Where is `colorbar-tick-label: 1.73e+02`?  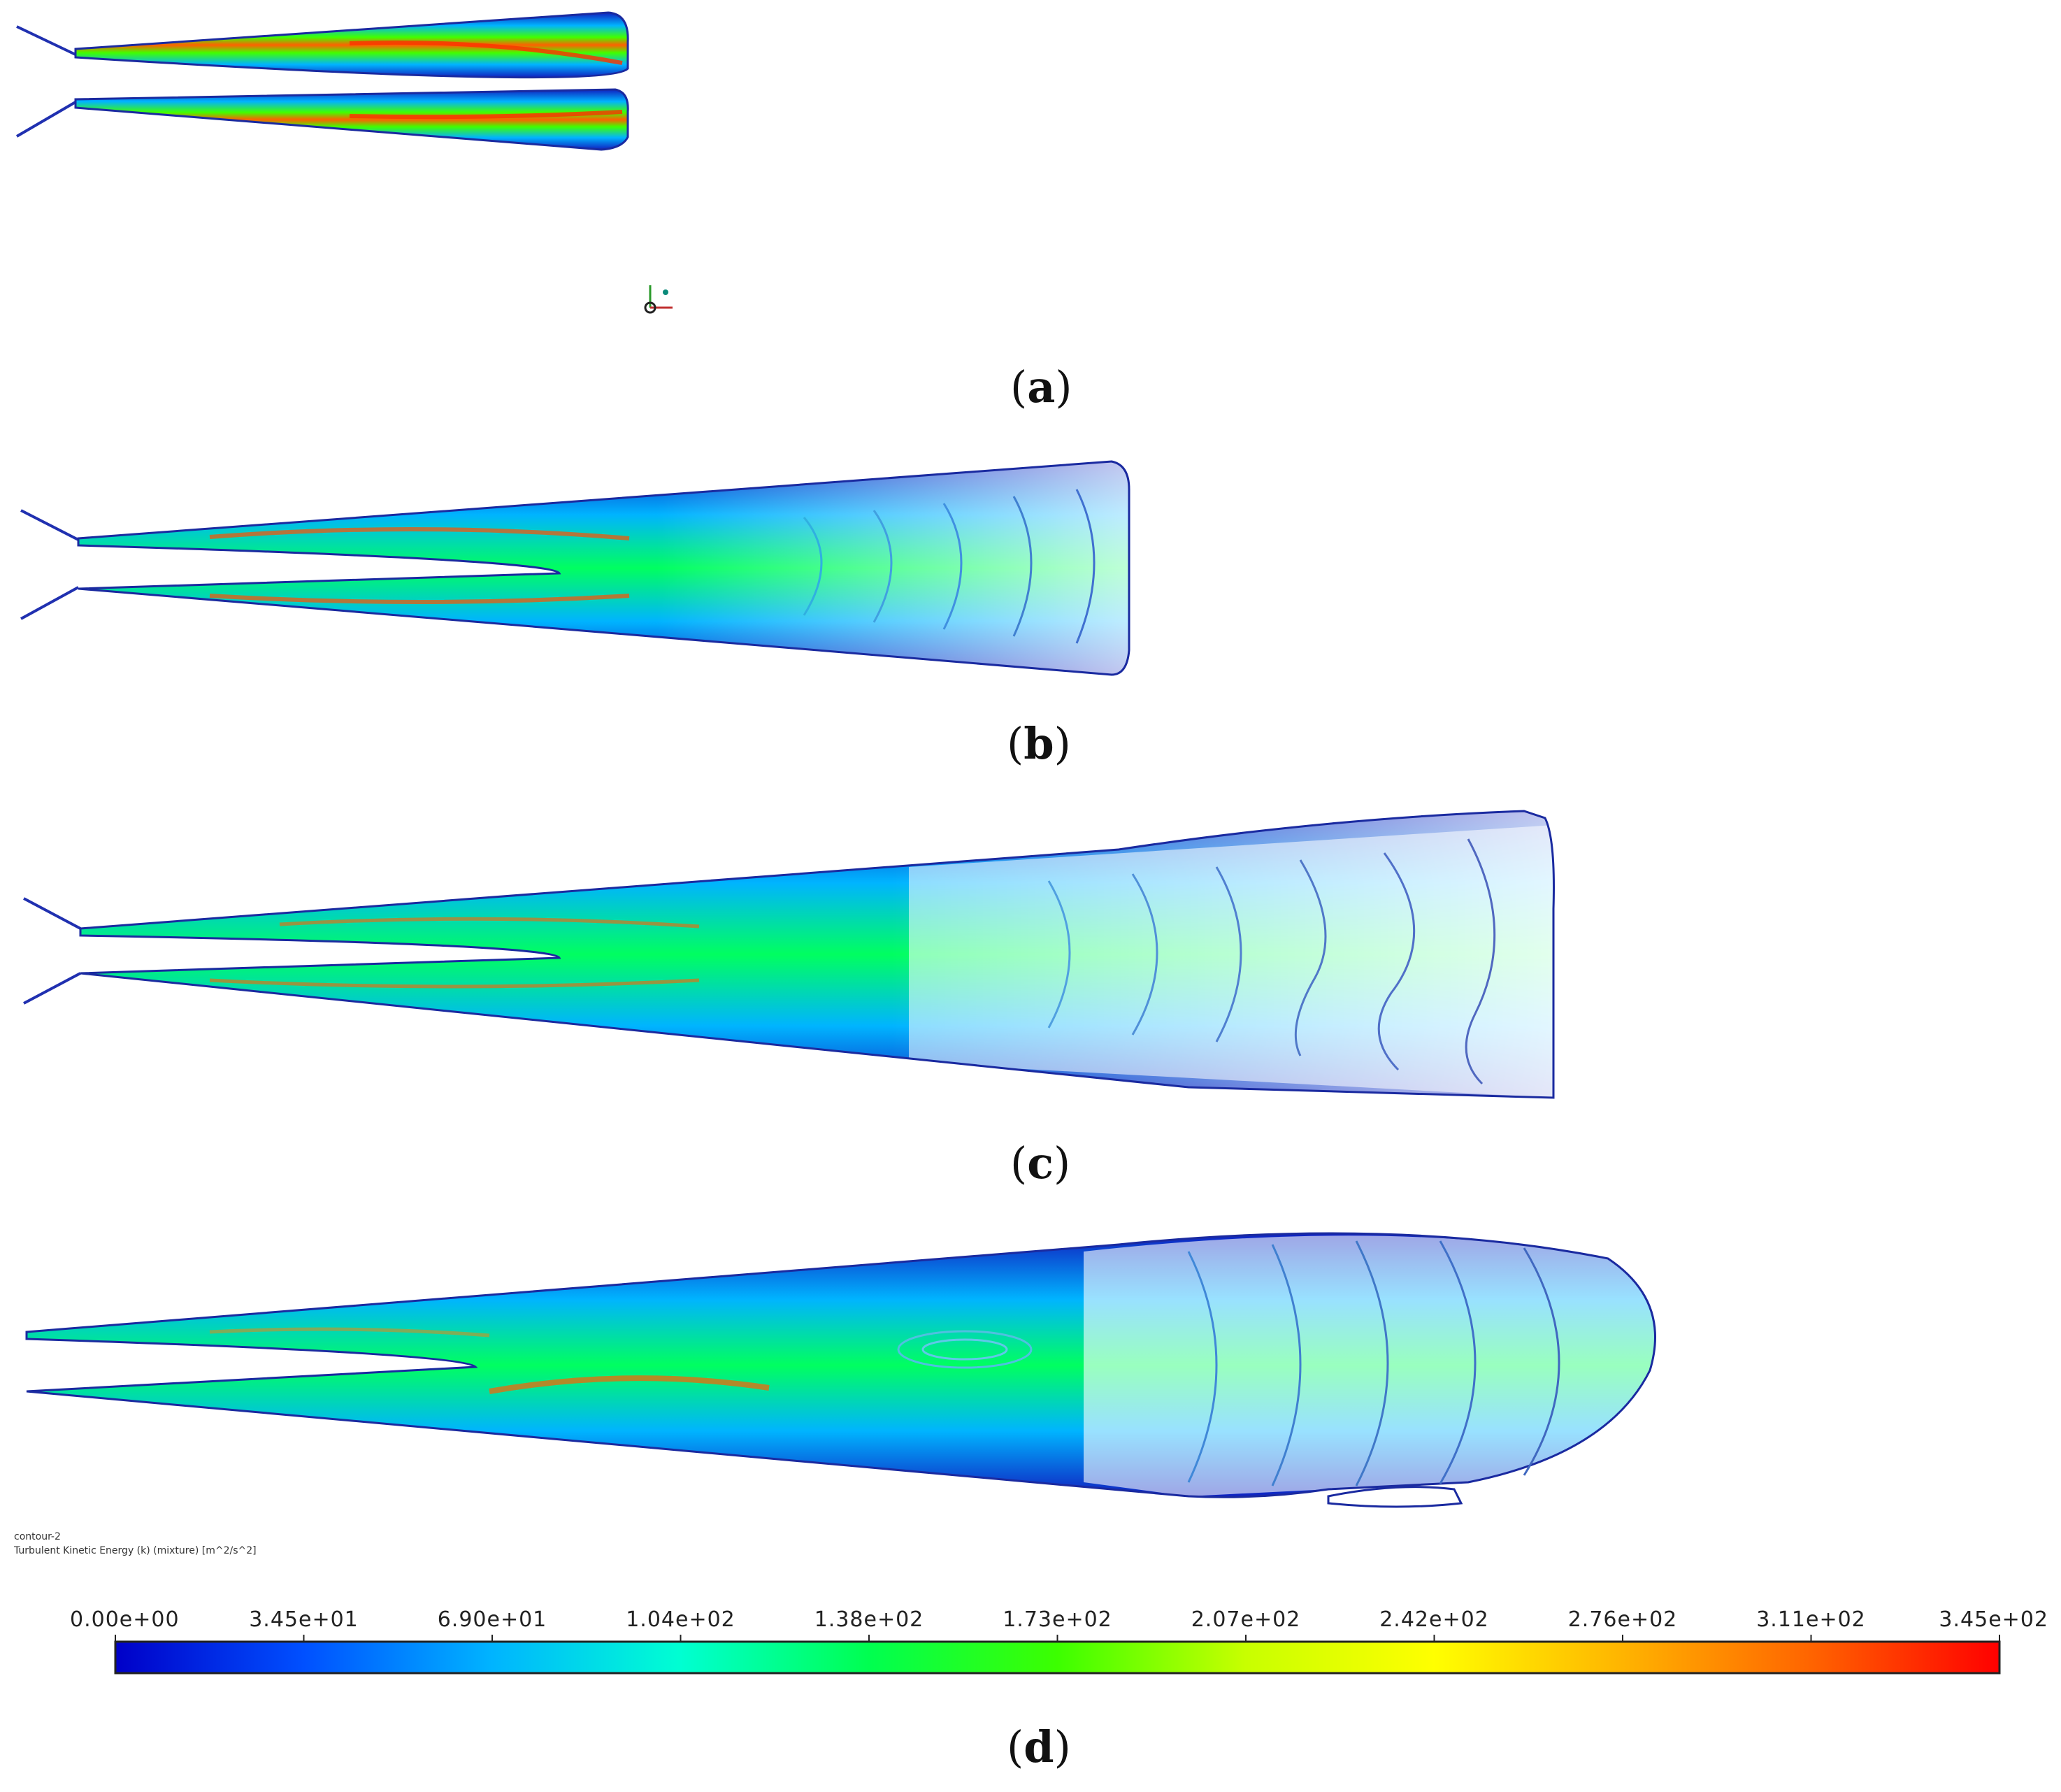 colorbar-tick-label: 1.73e+02 is located at coordinates (1057, 1619).